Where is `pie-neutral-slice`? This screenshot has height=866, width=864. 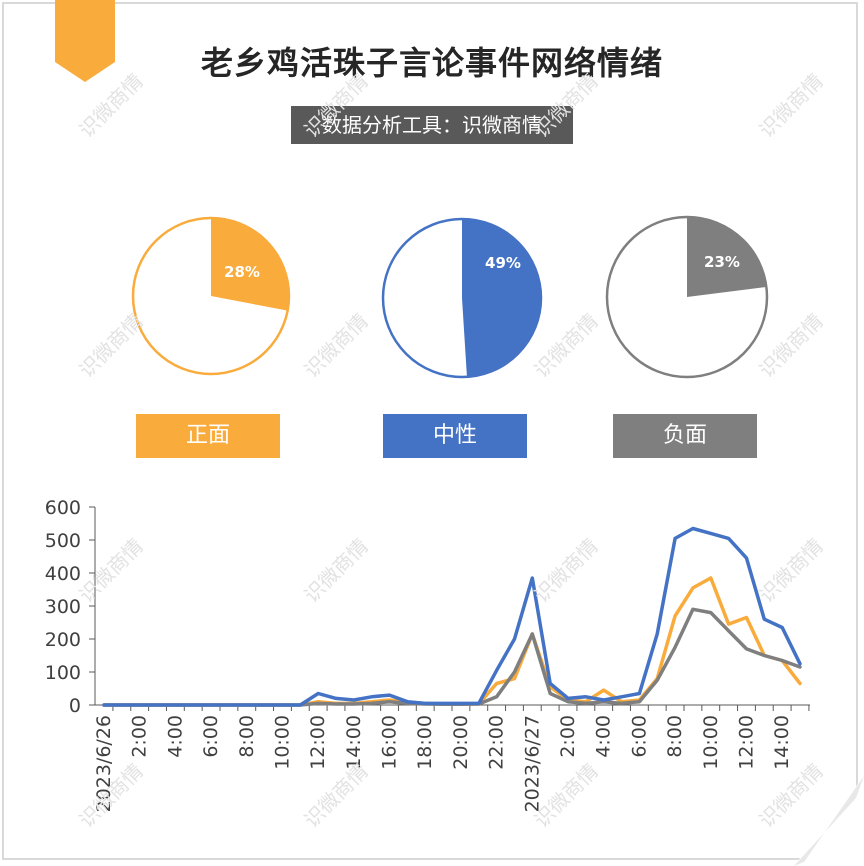 pie-neutral-slice is located at coordinates (502, 298).